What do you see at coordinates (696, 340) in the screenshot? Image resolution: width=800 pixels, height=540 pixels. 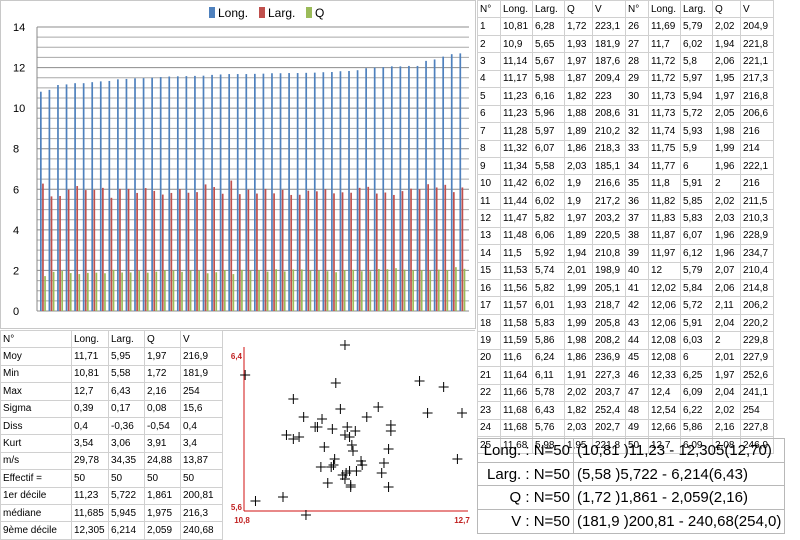 I see `data-cell: 6,03` at bounding box center [696, 340].